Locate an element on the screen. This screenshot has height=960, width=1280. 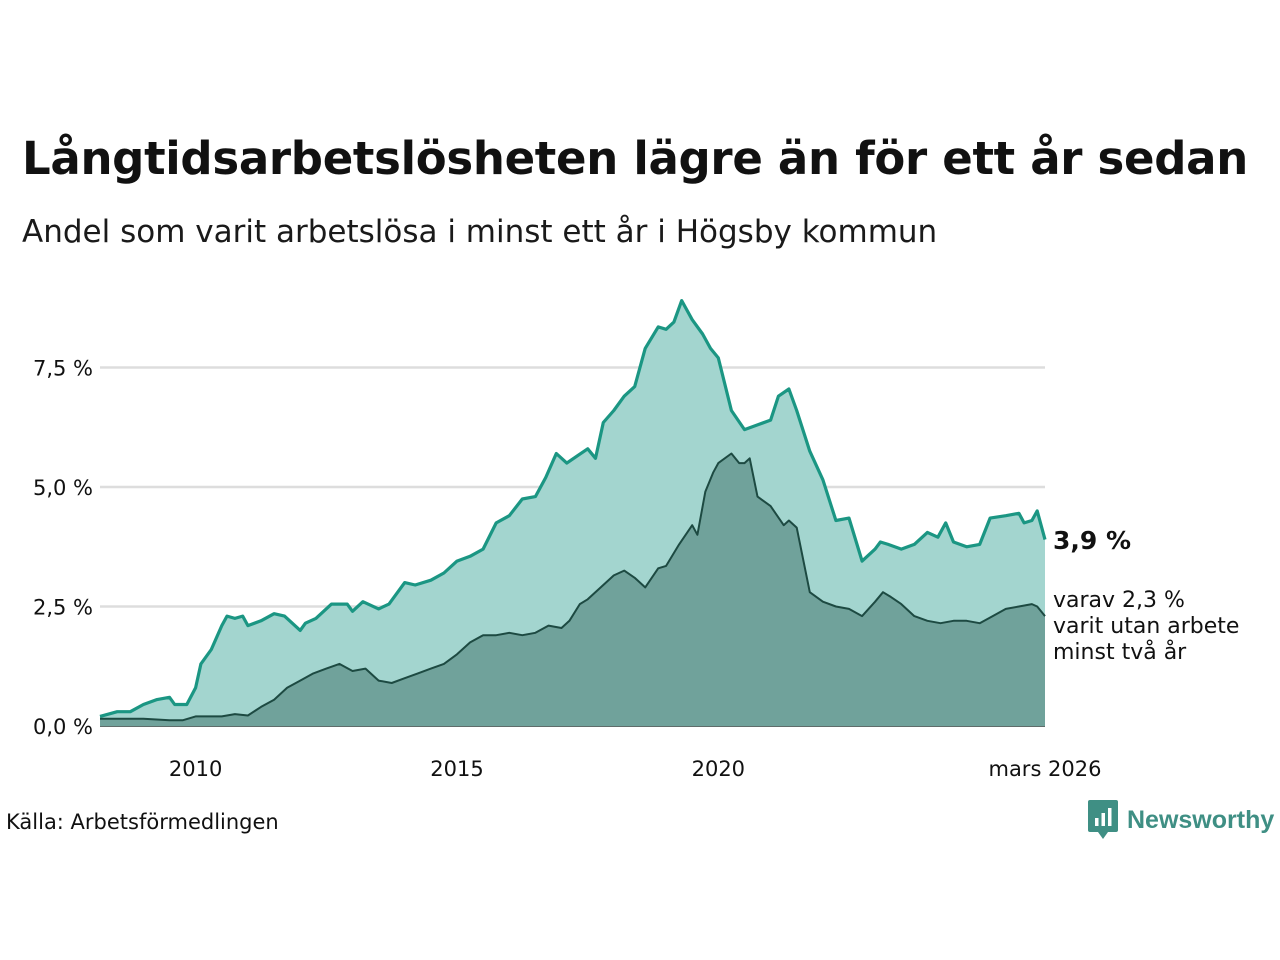
sub-value-label: minst två år is located at coordinates (1120, 652).